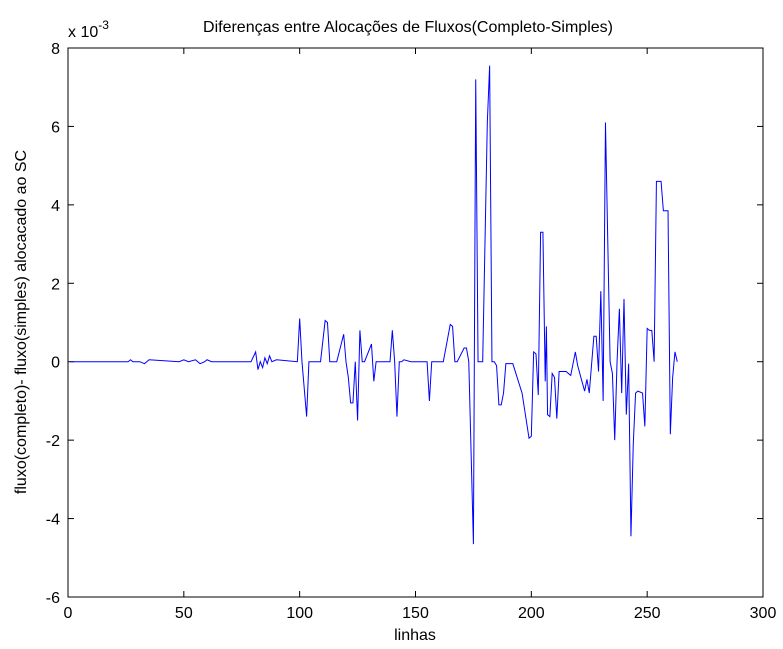 This screenshot has width=783, height=649. I want to click on y-multiplier-base: x 10, so click(83, 32).